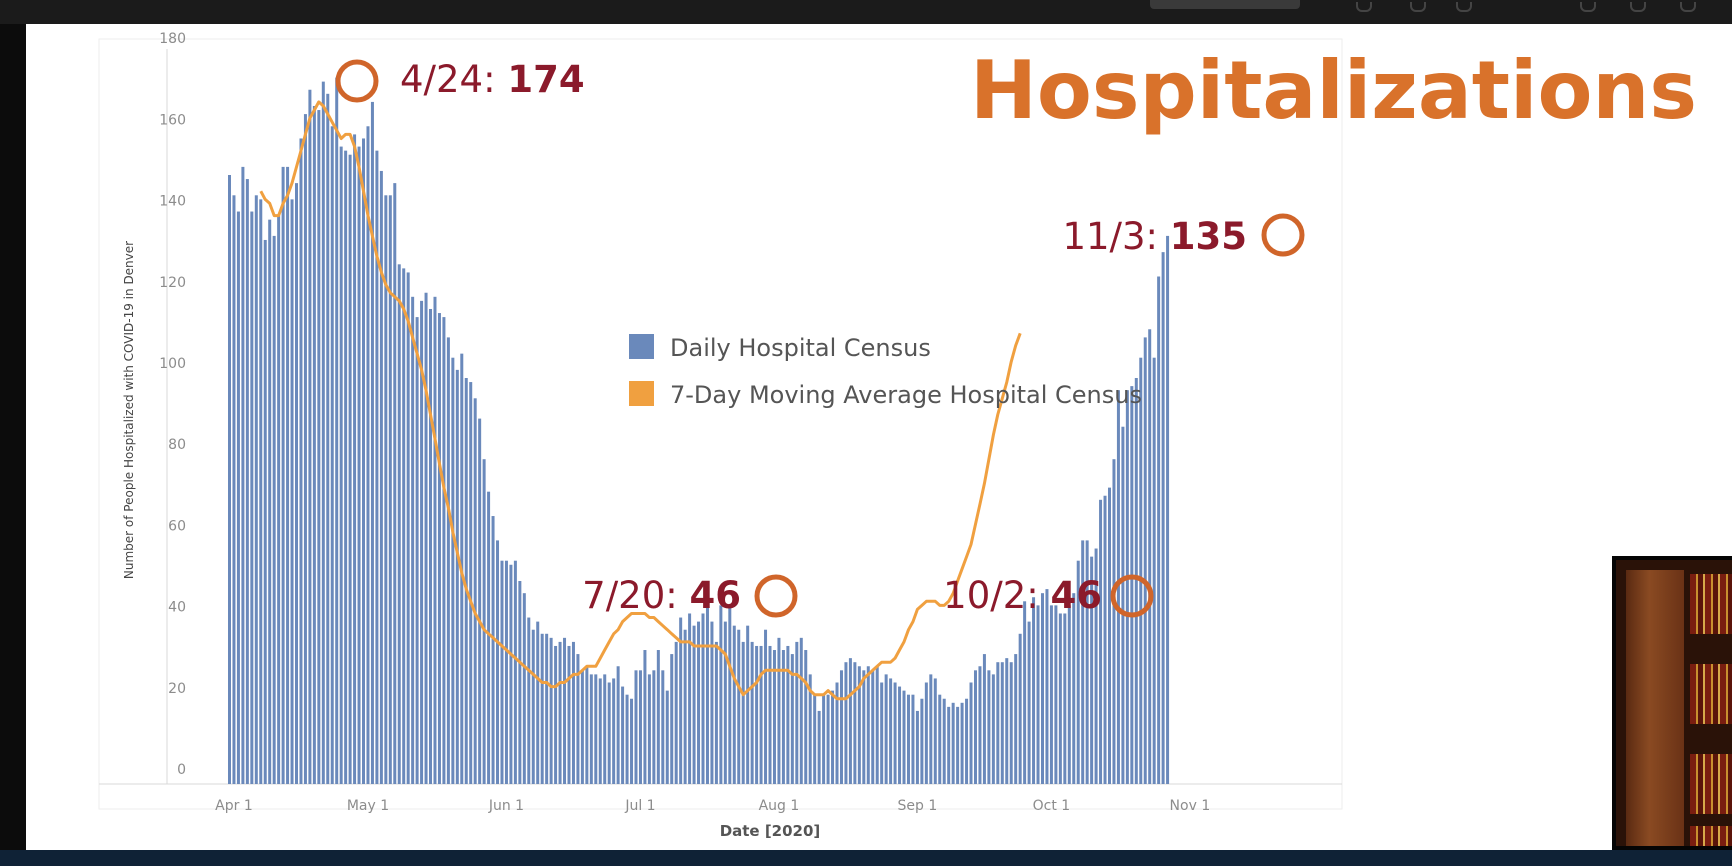 The height and width of the screenshot is (866, 1732). Describe the element at coordinates (1655, 708) in the screenshot. I see `webcam-background-door` at that location.